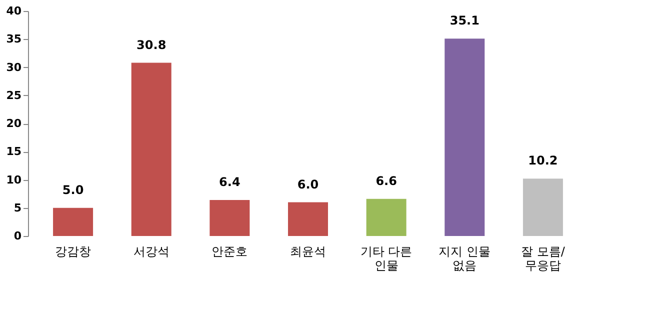 The height and width of the screenshot is (322, 650). I want to click on data-label: 35.1, so click(465, 21).